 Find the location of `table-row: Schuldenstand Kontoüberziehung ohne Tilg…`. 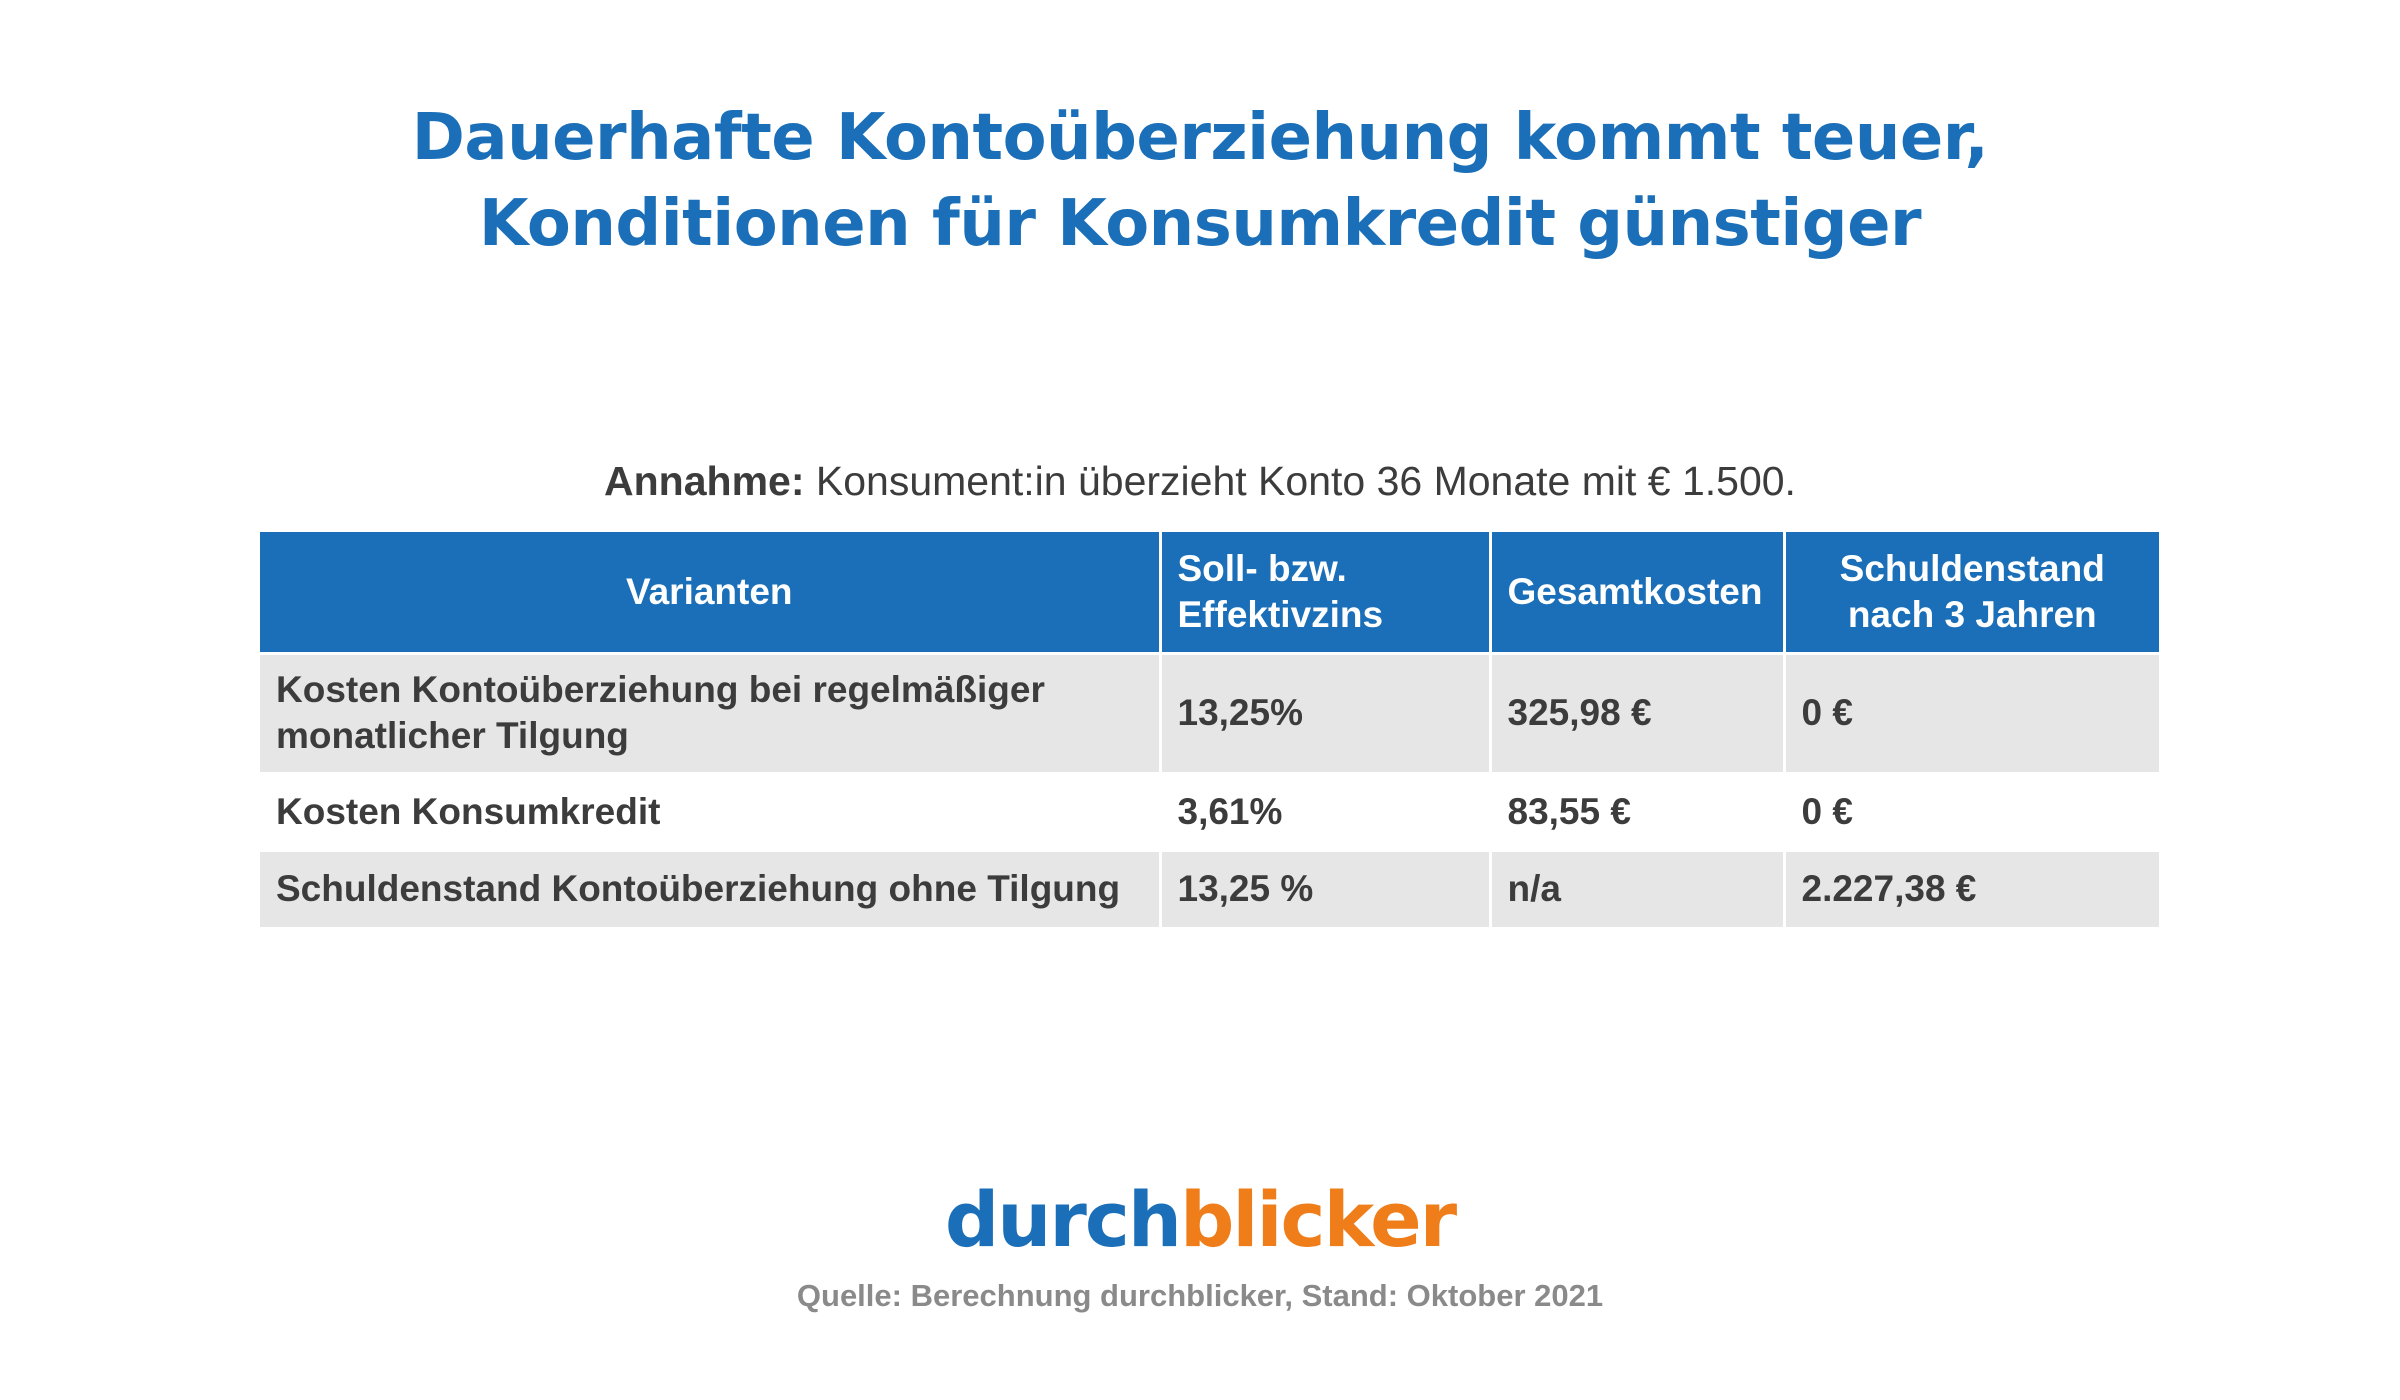

table-row: Schuldenstand Kontoüberziehung ohne Tilg… is located at coordinates (1209, 887).